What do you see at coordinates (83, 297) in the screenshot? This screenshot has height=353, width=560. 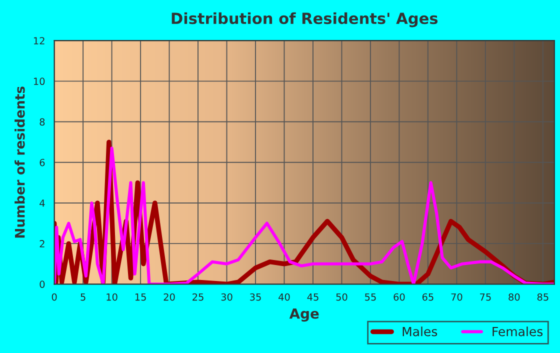 I see `x-tick-label: 5` at bounding box center [83, 297].